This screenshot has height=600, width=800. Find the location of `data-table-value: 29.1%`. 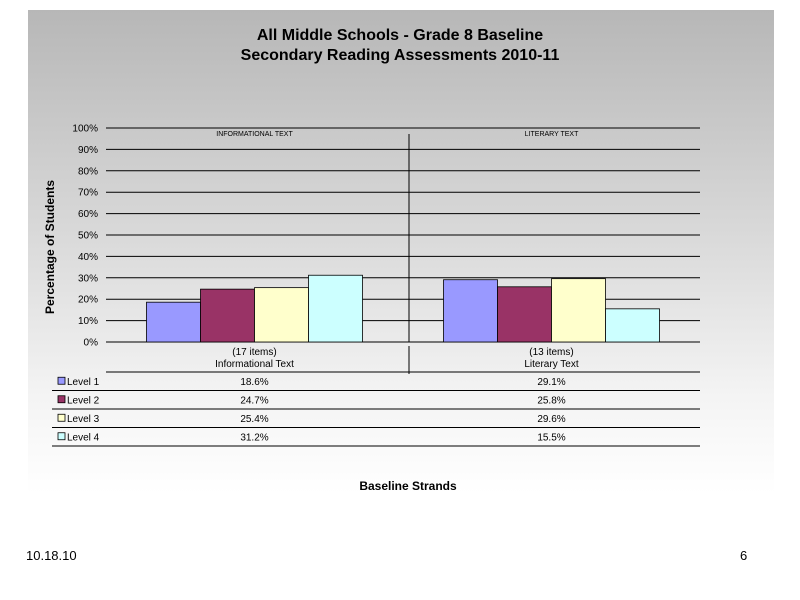

data-table-value: 29.1% is located at coordinates (551, 382).